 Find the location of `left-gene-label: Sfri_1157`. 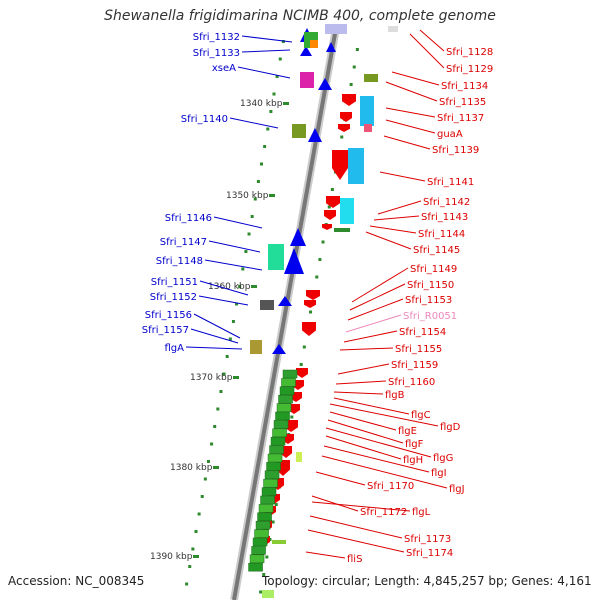

left-gene-label: Sfri_1157 is located at coordinates (165, 330).